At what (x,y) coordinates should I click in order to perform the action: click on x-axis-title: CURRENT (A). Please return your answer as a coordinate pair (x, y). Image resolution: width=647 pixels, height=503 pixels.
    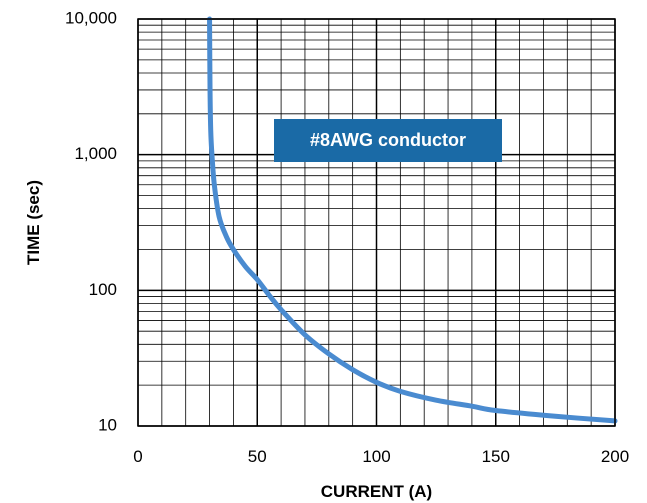
    Looking at the image, I should click on (376, 491).